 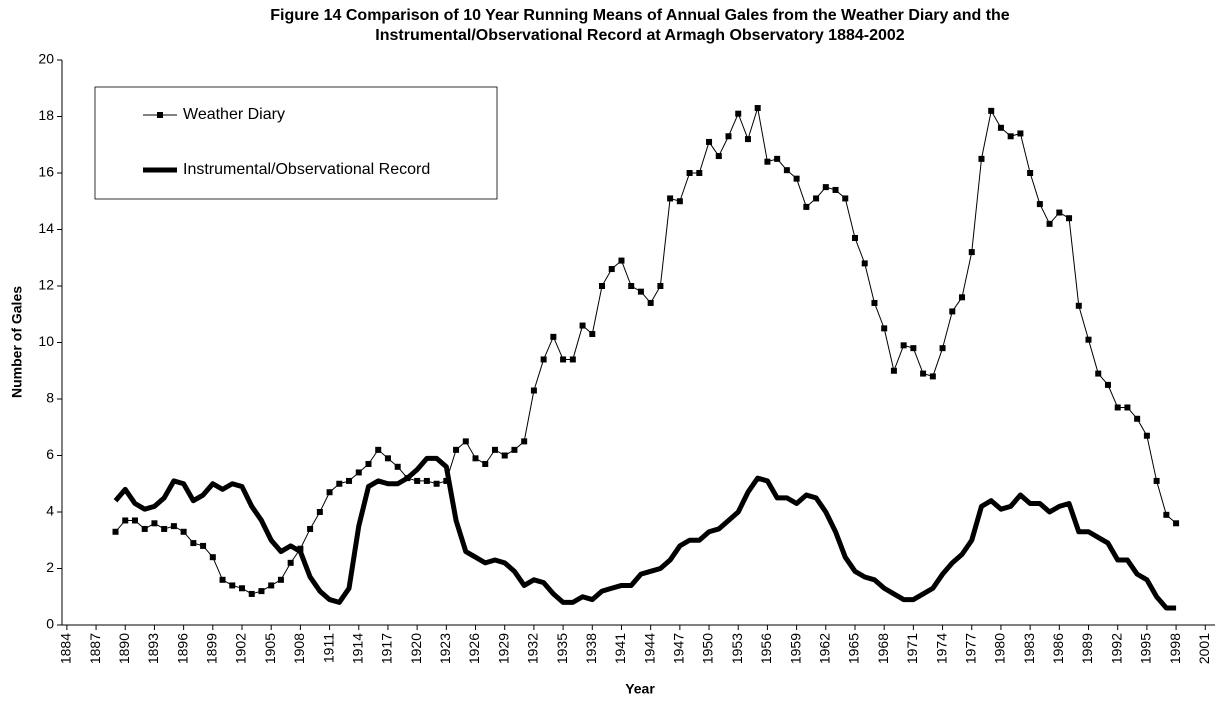 I want to click on x-tick-label: 1890, so click(x=124, y=648).